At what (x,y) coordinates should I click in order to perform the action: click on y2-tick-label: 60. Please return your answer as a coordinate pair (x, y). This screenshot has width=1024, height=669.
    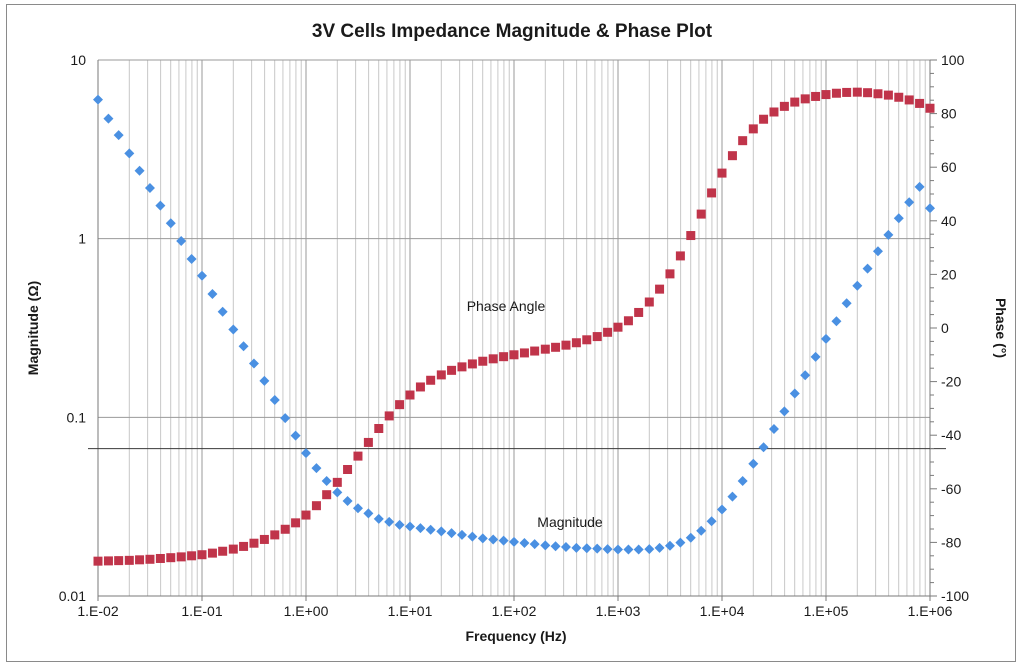
    Looking at the image, I should click on (949, 167).